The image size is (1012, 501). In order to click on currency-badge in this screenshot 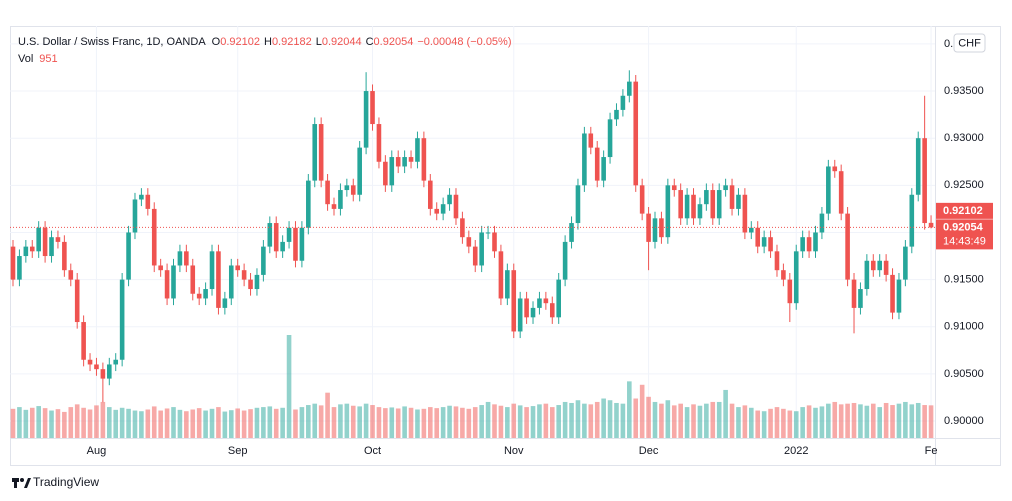, I will do `click(969, 43)`.